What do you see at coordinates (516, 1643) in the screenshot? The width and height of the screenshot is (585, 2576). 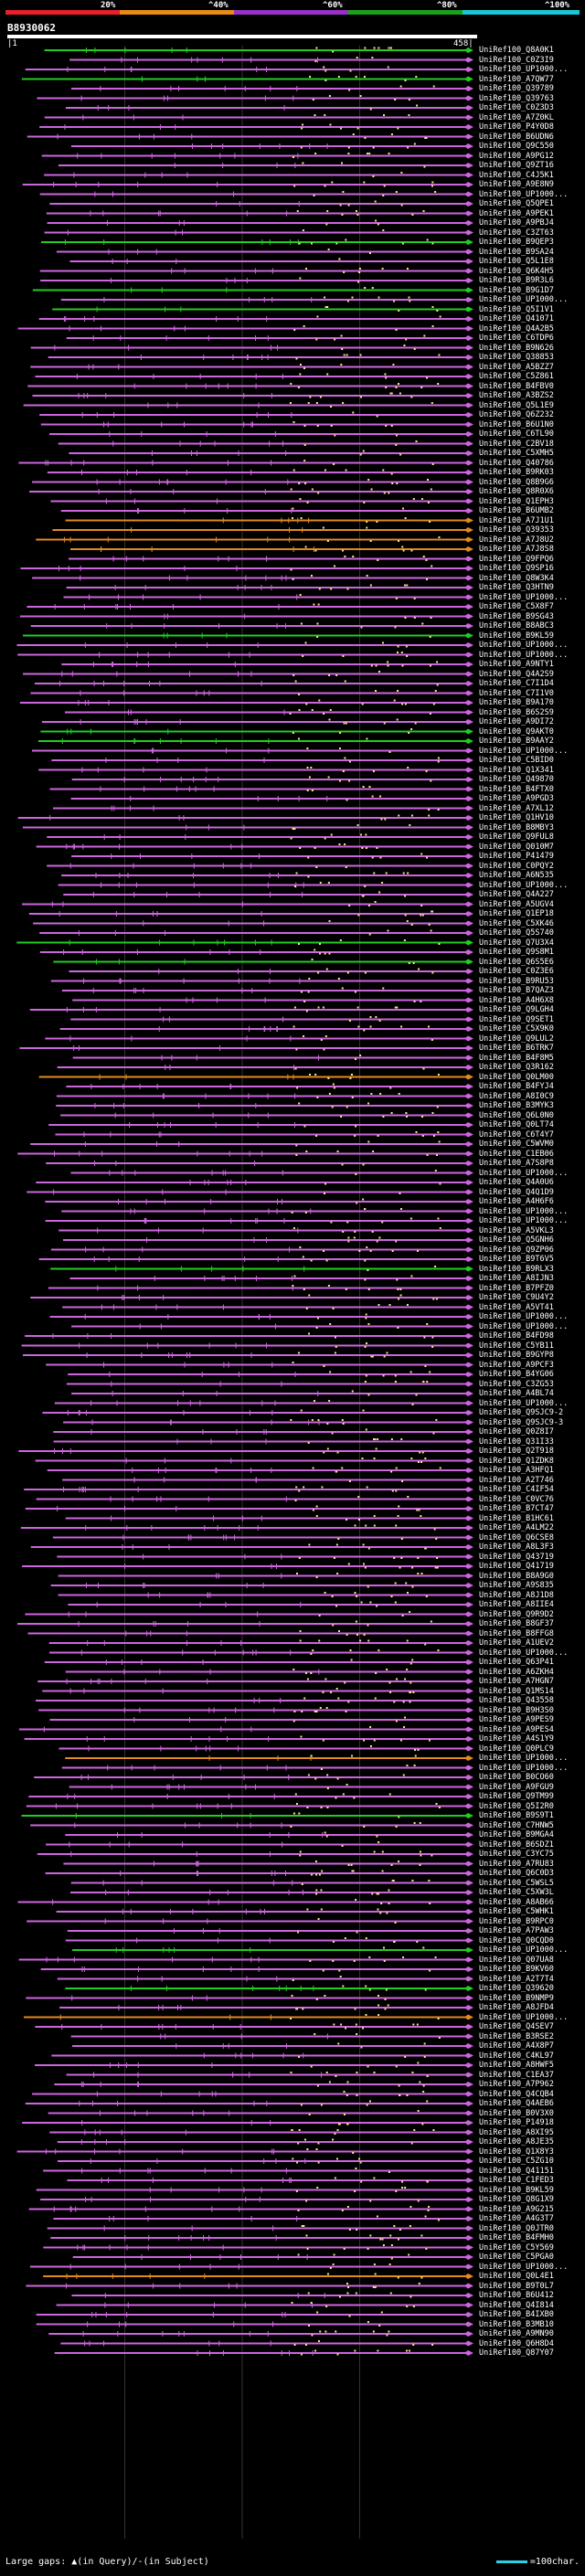 I see `hit-label-link: UniRef100_A1UEV2` at bounding box center [516, 1643].